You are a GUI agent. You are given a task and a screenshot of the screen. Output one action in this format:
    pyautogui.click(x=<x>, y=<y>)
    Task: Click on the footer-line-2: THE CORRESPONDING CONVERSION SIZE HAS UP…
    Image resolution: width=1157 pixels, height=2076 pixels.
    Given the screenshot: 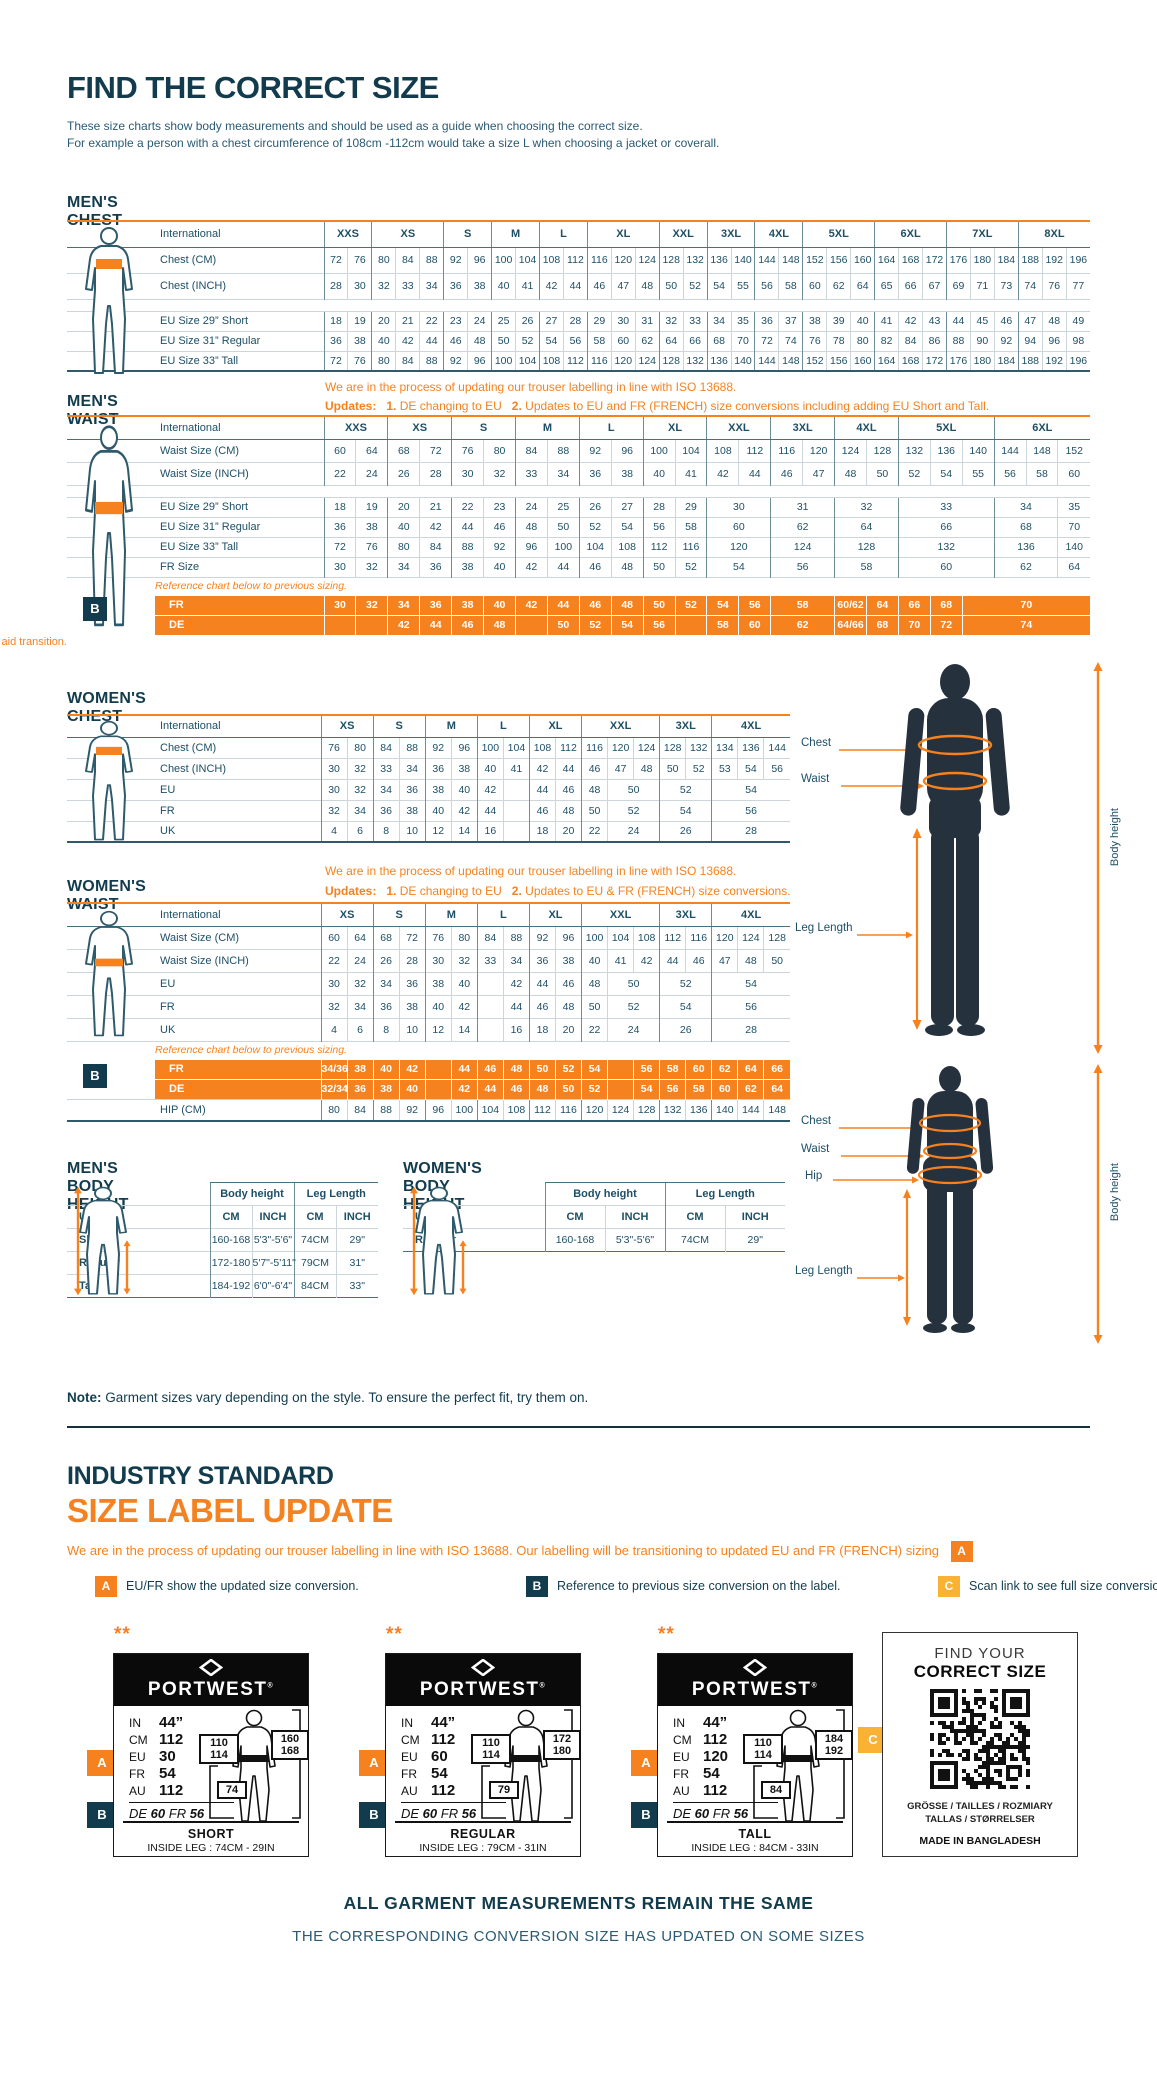 What is the action you would take?
    pyautogui.click(x=578, y=1936)
    